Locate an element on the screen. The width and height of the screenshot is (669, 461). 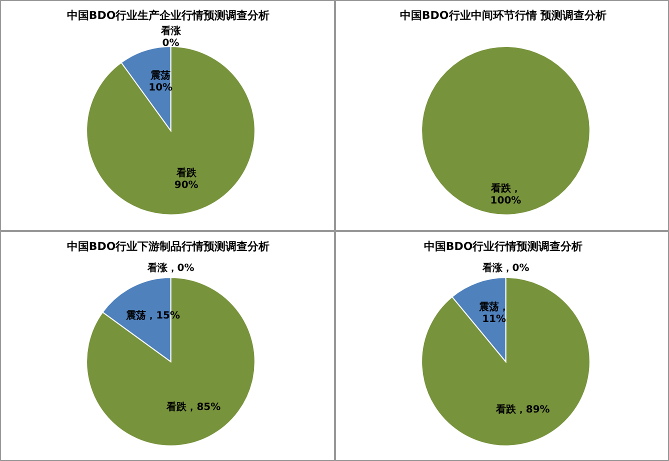
title: 中国BDO行业中间环节行情 预测调查分析 is located at coordinates (502, 15).